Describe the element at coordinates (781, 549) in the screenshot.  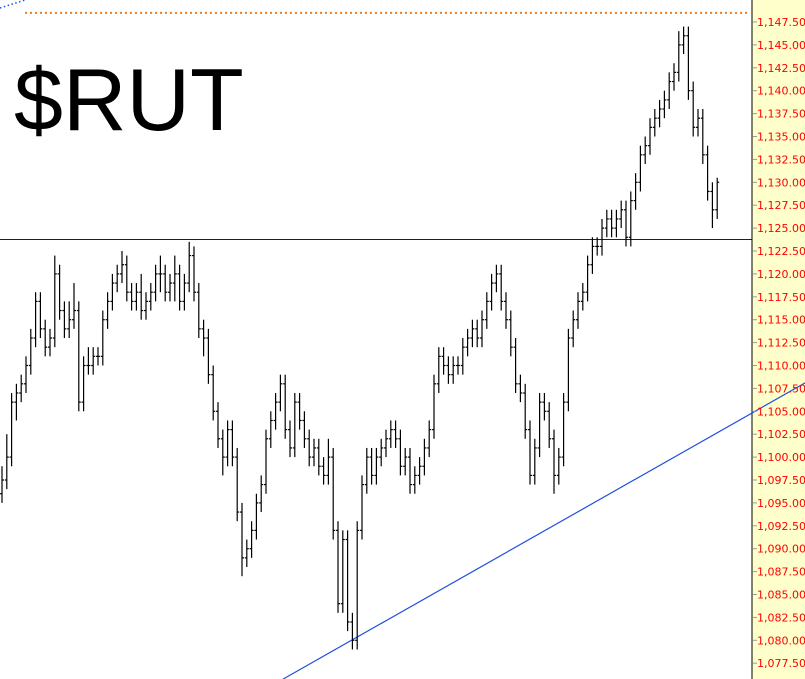
I see `y-tick-label: 1,090.00` at that location.